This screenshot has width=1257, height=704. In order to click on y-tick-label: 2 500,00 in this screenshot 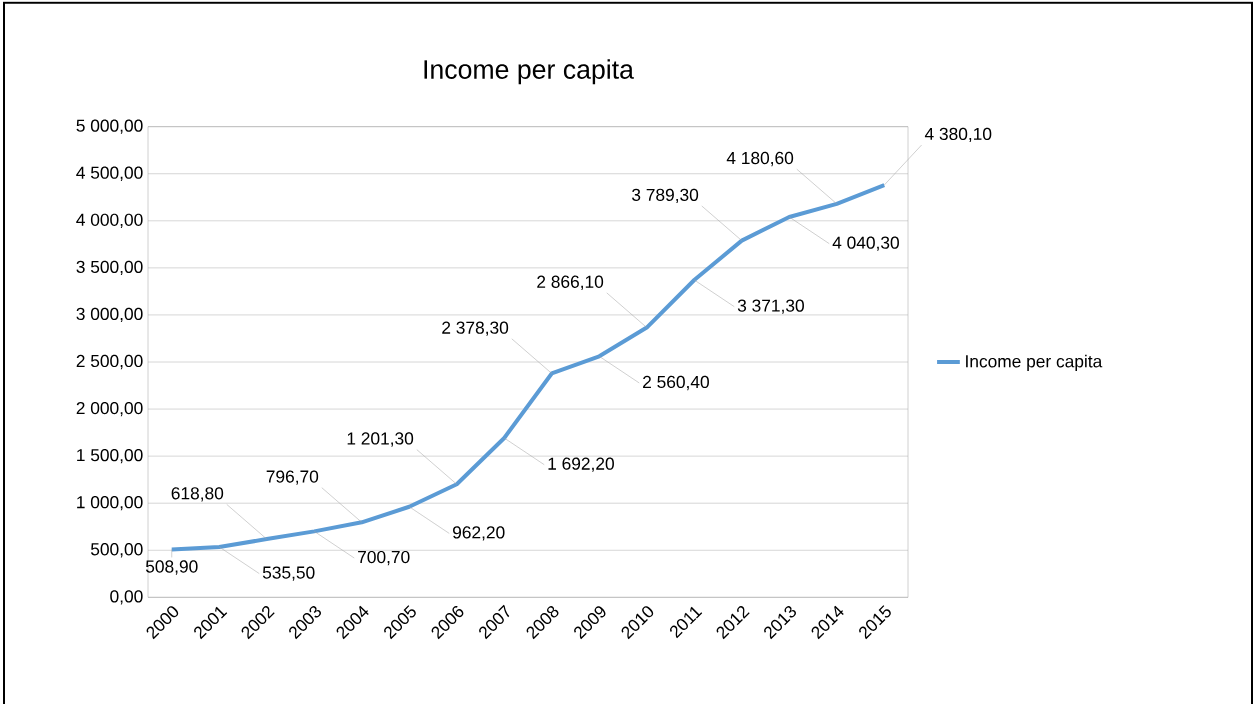, I will do `click(109, 362)`.